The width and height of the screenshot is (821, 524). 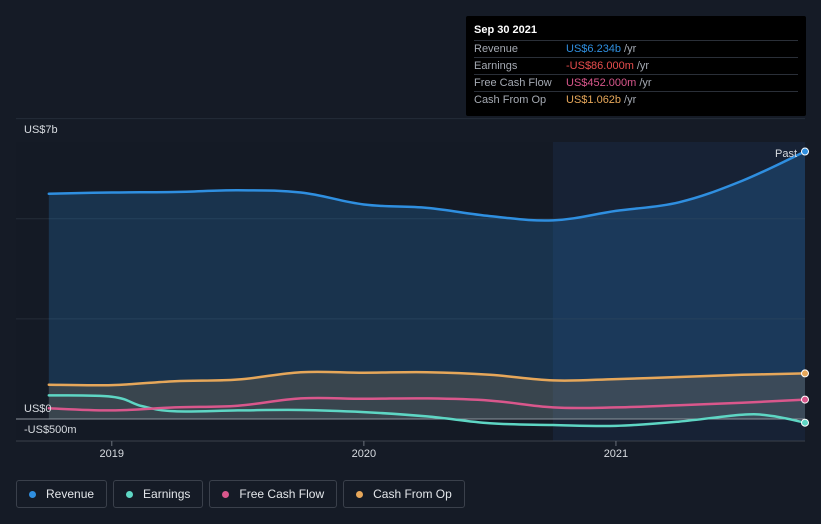 What do you see at coordinates (41, 130) in the screenshot?
I see `y-axis-top-label: US$7b` at bounding box center [41, 130].